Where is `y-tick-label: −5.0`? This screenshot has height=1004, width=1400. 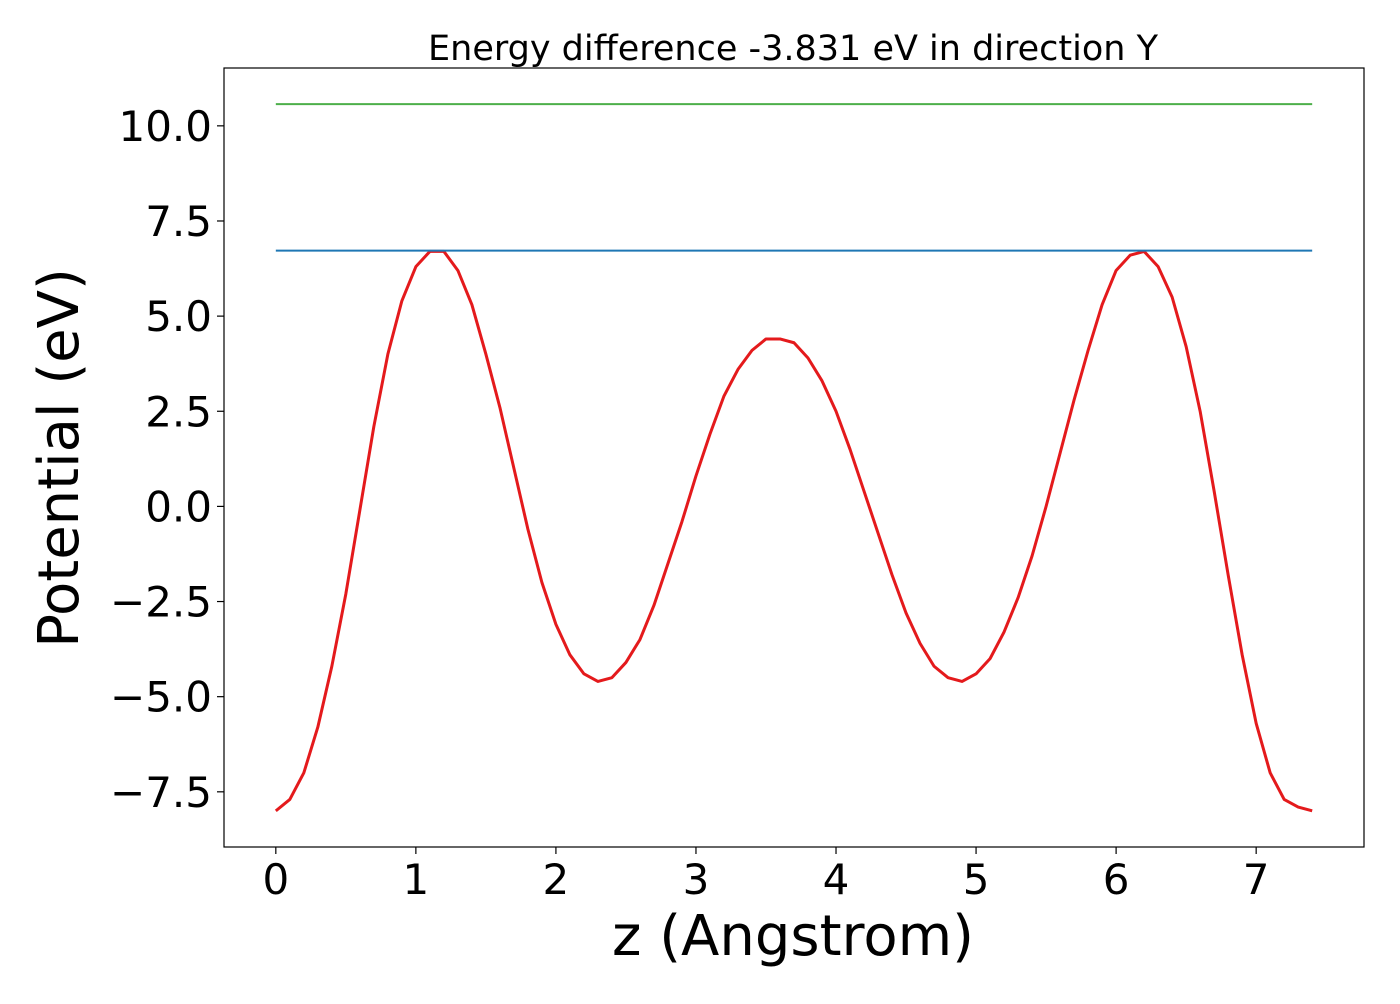 y-tick-label: −5.0 is located at coordinates (161, 697).